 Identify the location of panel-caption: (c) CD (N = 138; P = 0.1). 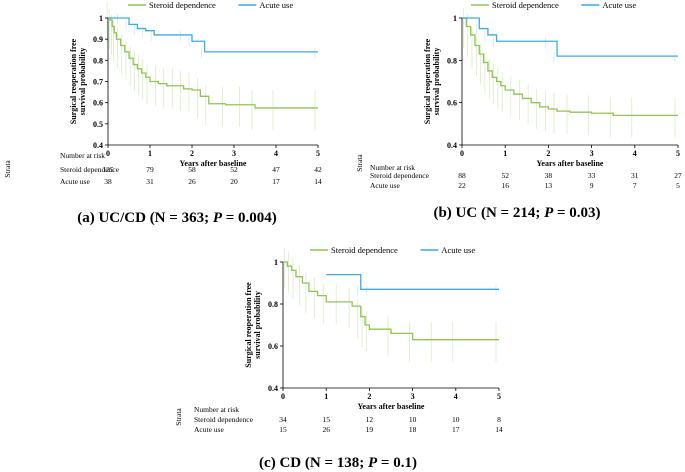
(338, 463).